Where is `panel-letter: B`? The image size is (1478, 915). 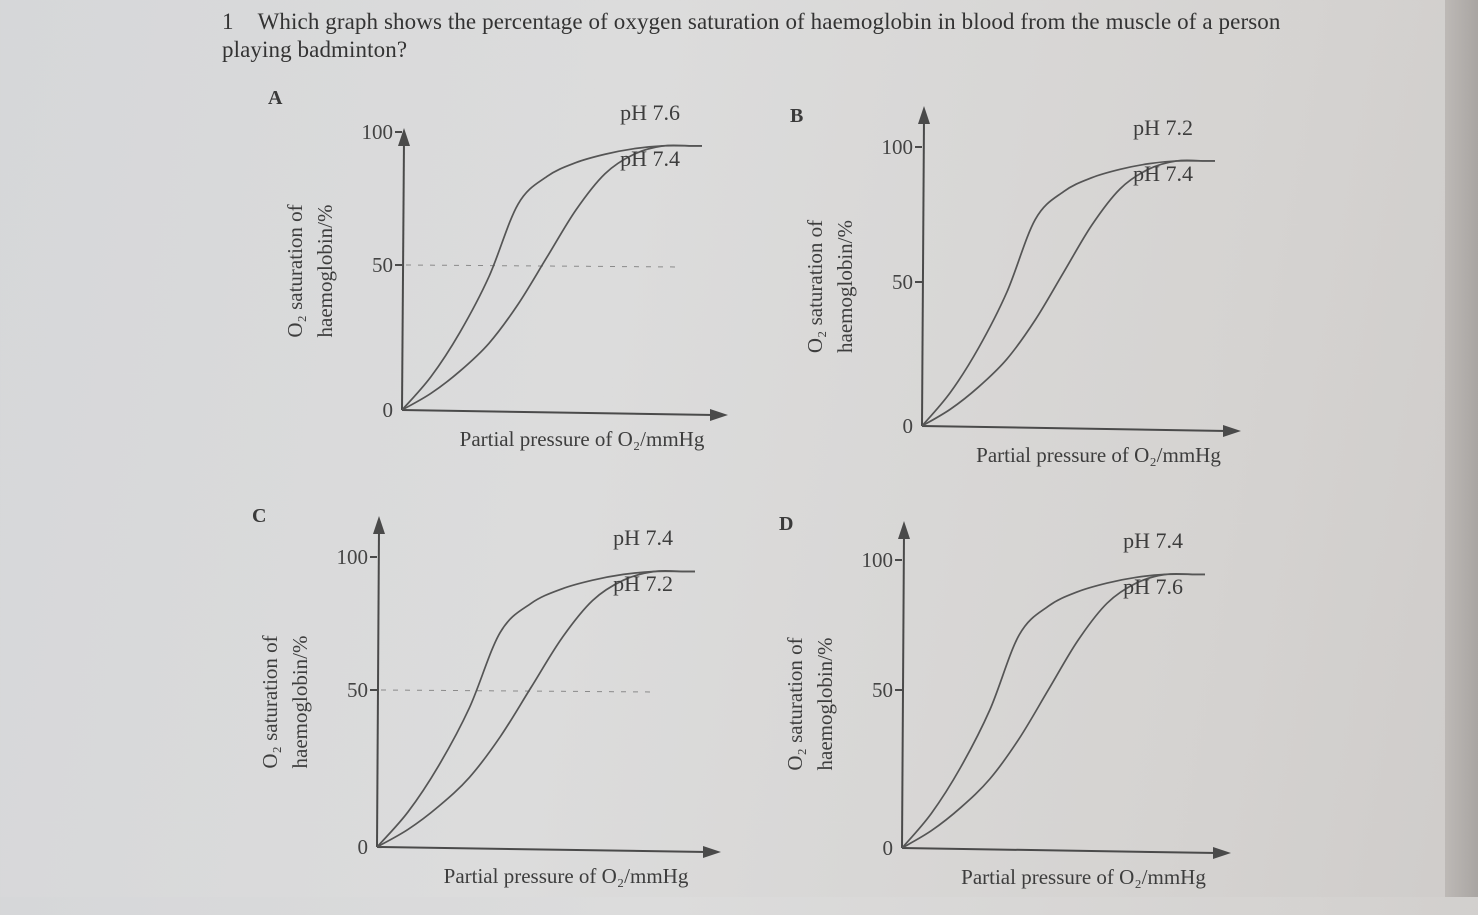
panel-letter: B is located at coordinates (796, 116).